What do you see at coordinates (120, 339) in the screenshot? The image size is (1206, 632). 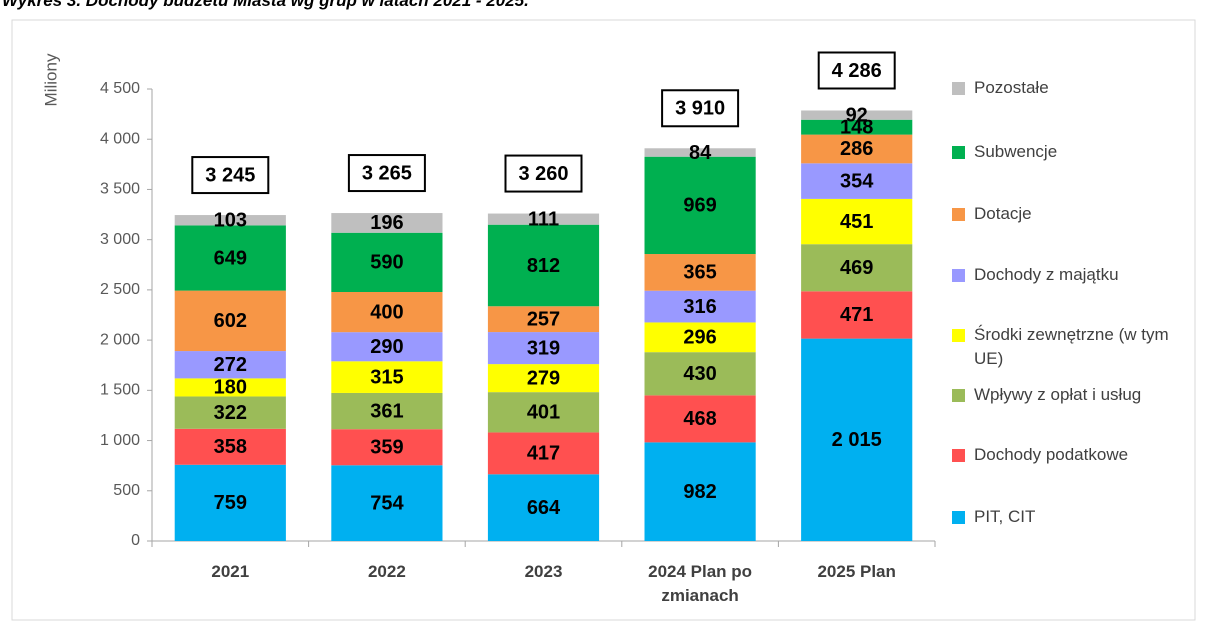 I see `y-tick-label: 2 000` at bounding box center [120, 339].